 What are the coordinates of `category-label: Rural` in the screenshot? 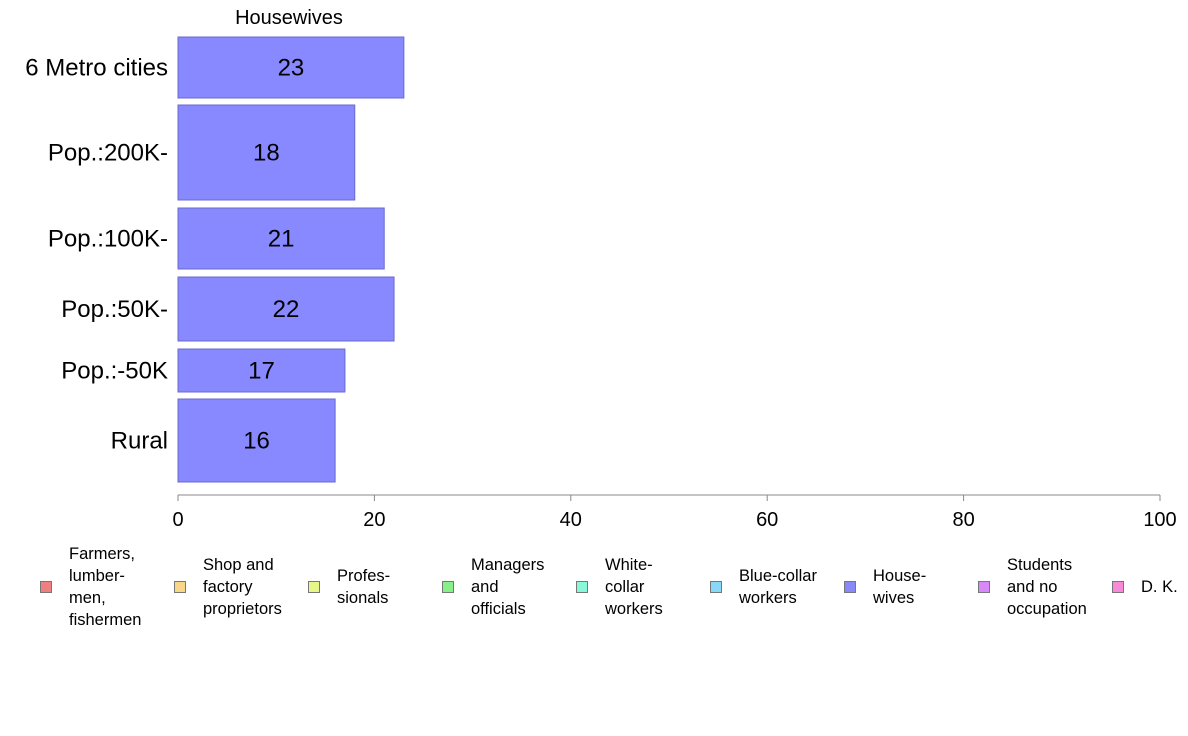 It's located at (139, 441).